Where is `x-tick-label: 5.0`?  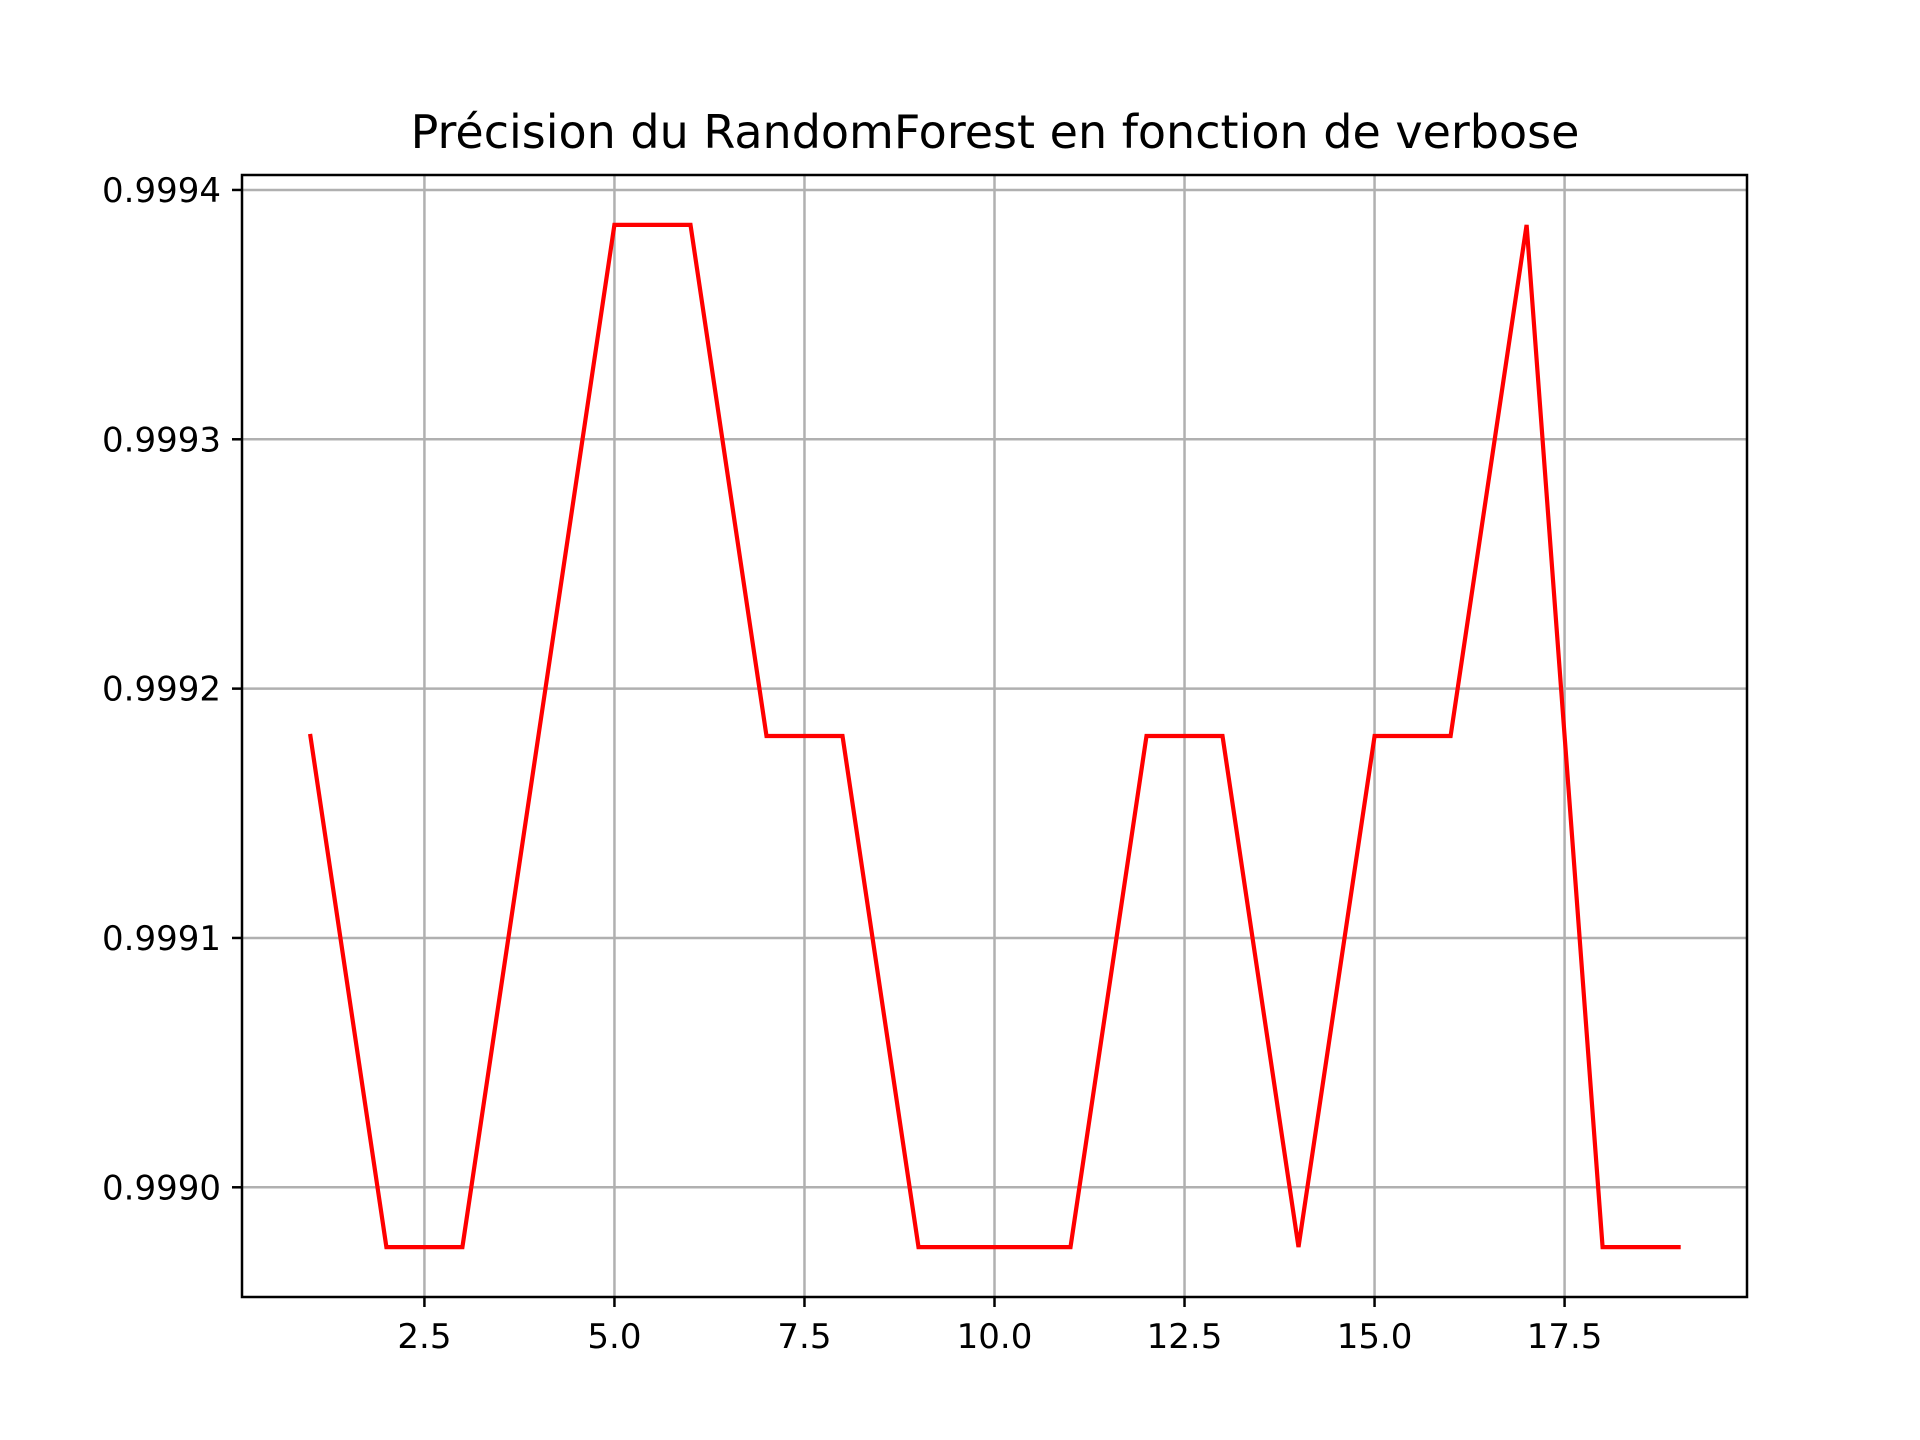
x-tick-label: 5.0 is located at coordinates (614, 1337).